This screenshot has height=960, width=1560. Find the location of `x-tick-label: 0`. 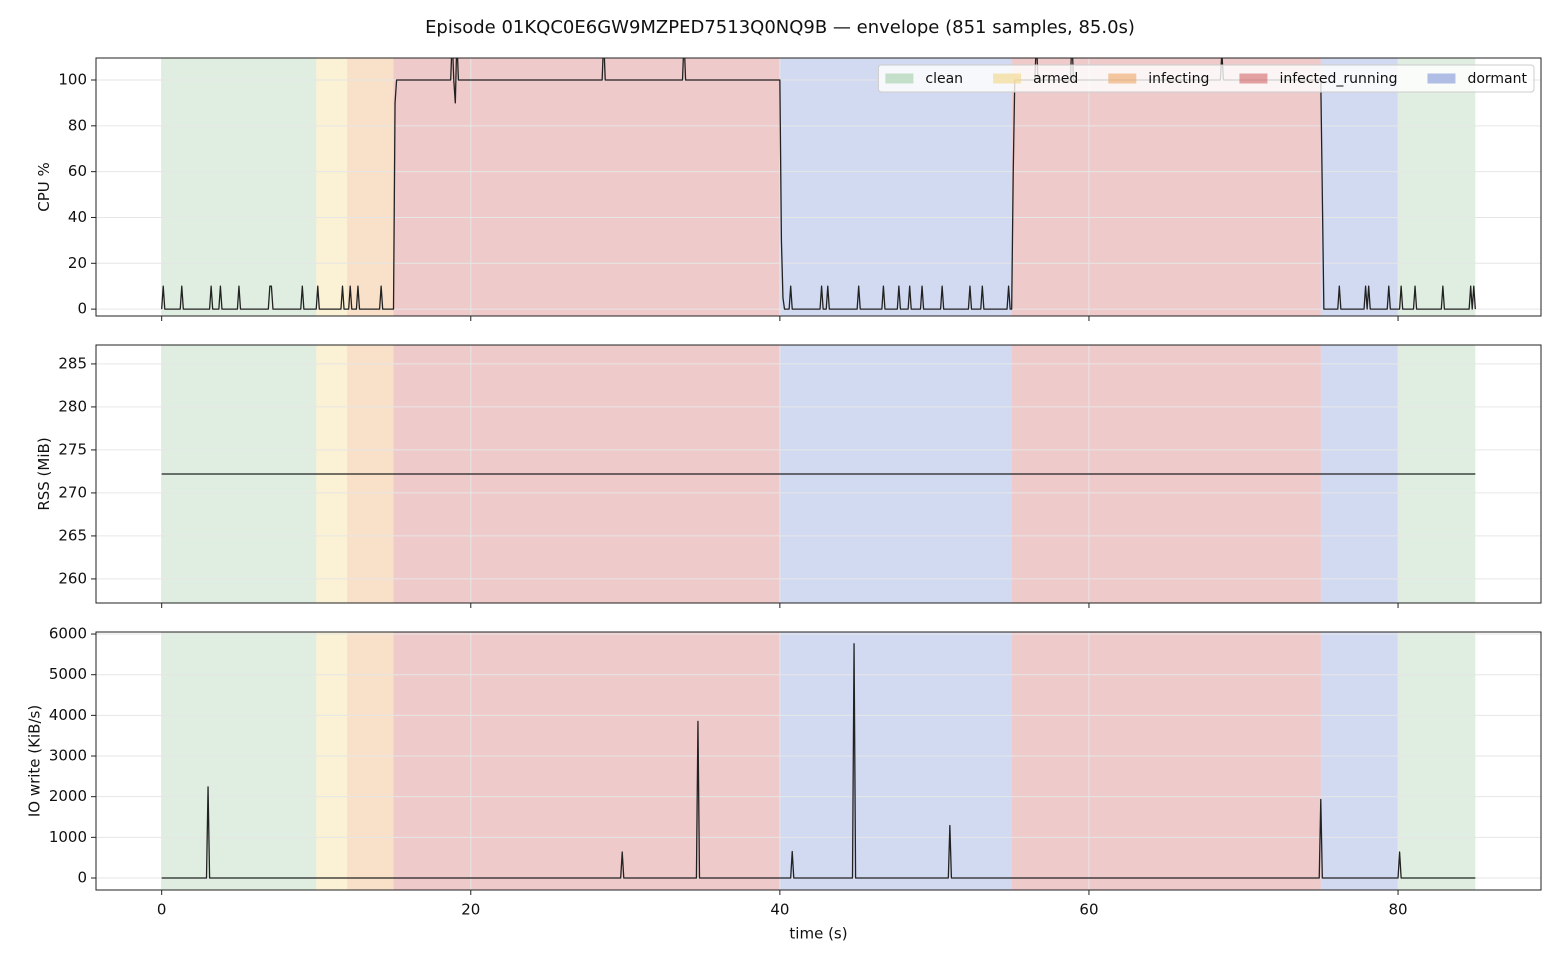

x-tick-label: 0 is located at coordinates (162, 910).